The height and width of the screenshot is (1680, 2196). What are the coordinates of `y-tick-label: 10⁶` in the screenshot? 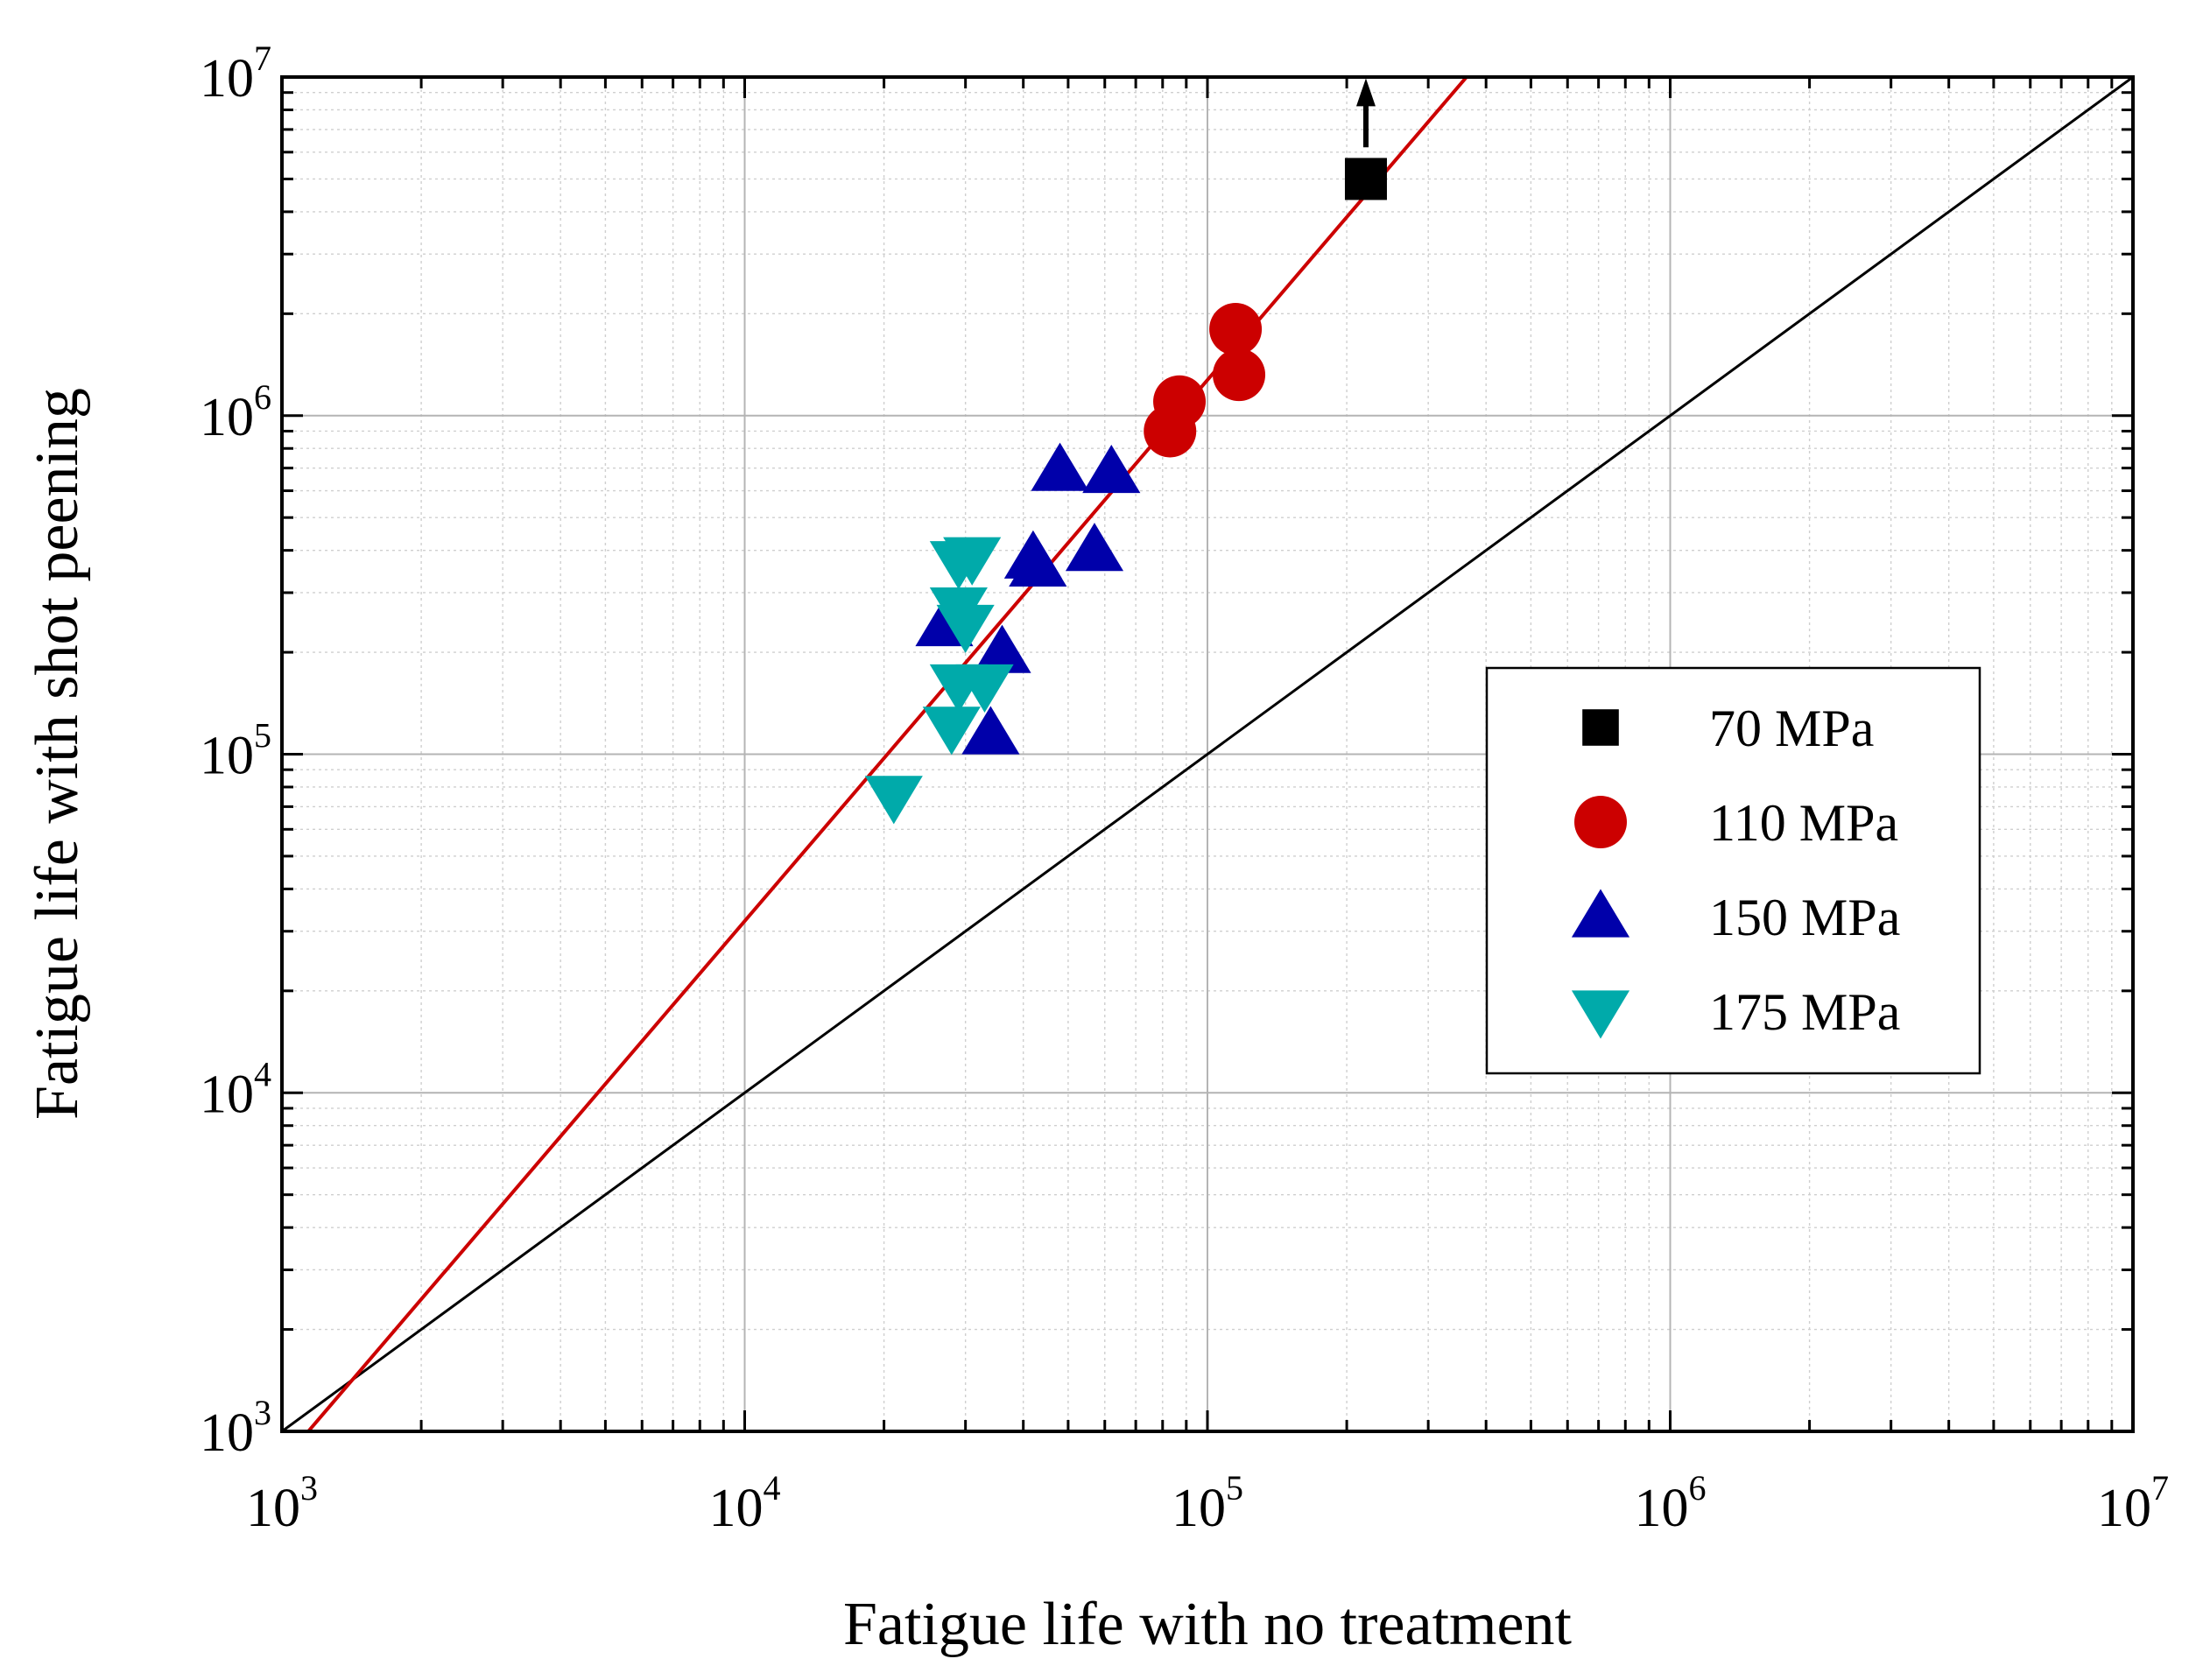 It's located at (235, 412).